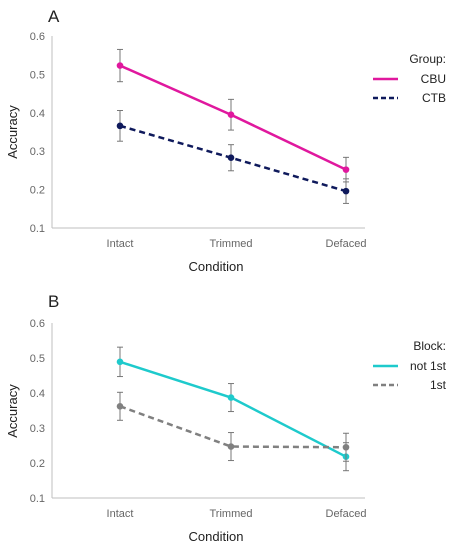  Describe the element at coordinates (433, 79) in the screenshot. I see `legend-entry: CBU` at that location.